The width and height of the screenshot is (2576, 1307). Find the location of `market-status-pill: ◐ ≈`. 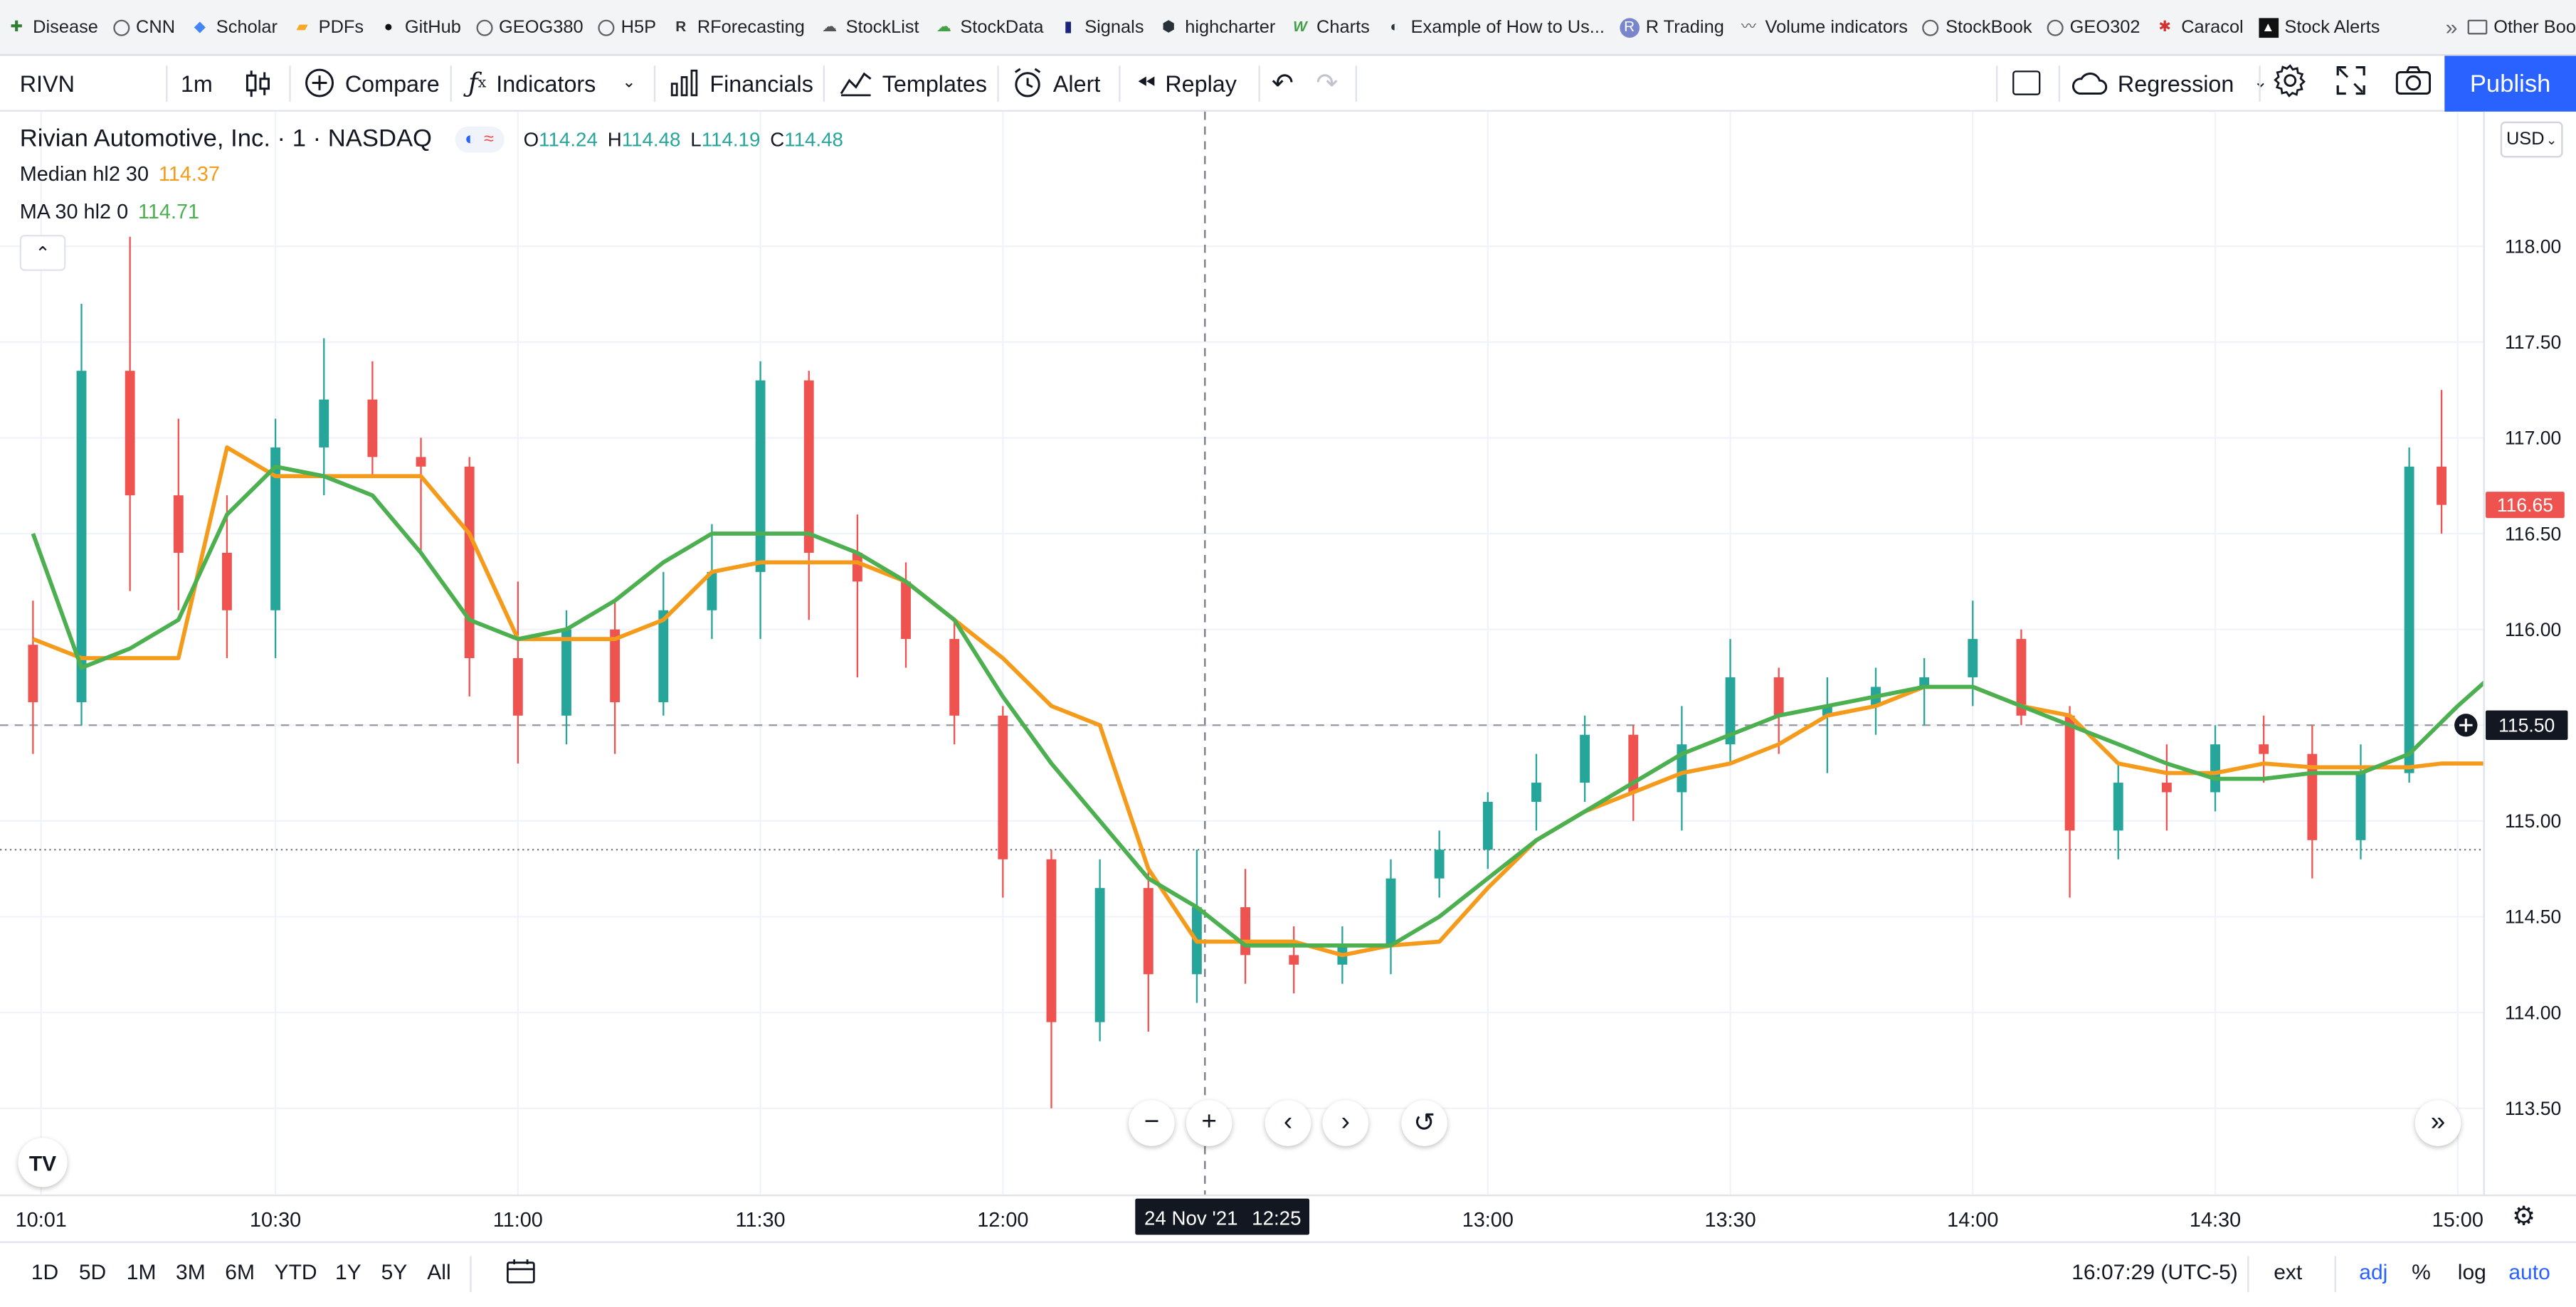

market-status-pill: ◐ ≈ is located at coordinates (479, 138).